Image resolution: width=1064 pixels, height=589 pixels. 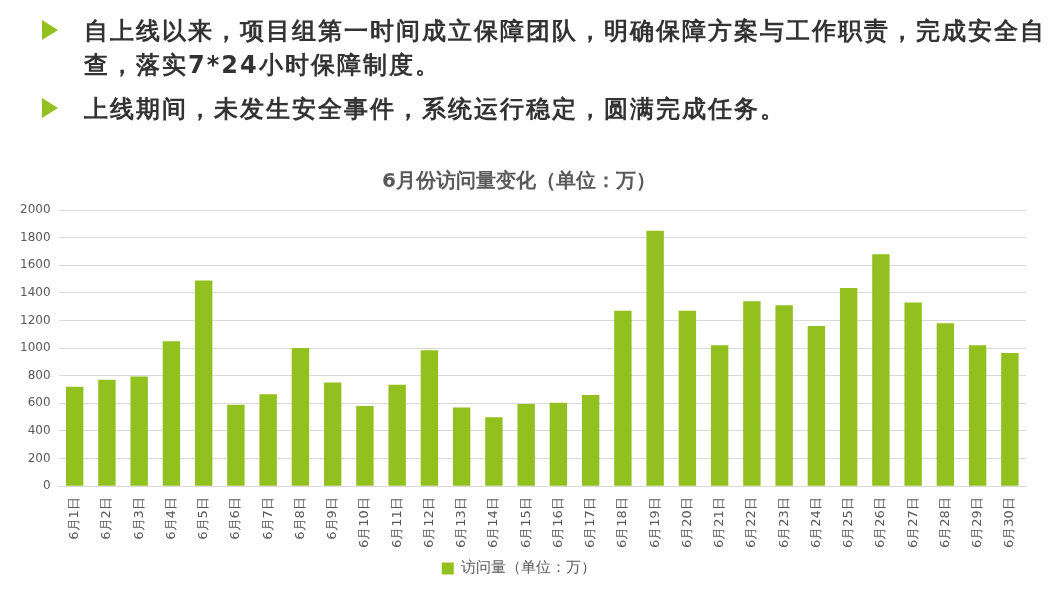 I want to click on x-tick-label: 6月1日, so click(x=74, y=518).